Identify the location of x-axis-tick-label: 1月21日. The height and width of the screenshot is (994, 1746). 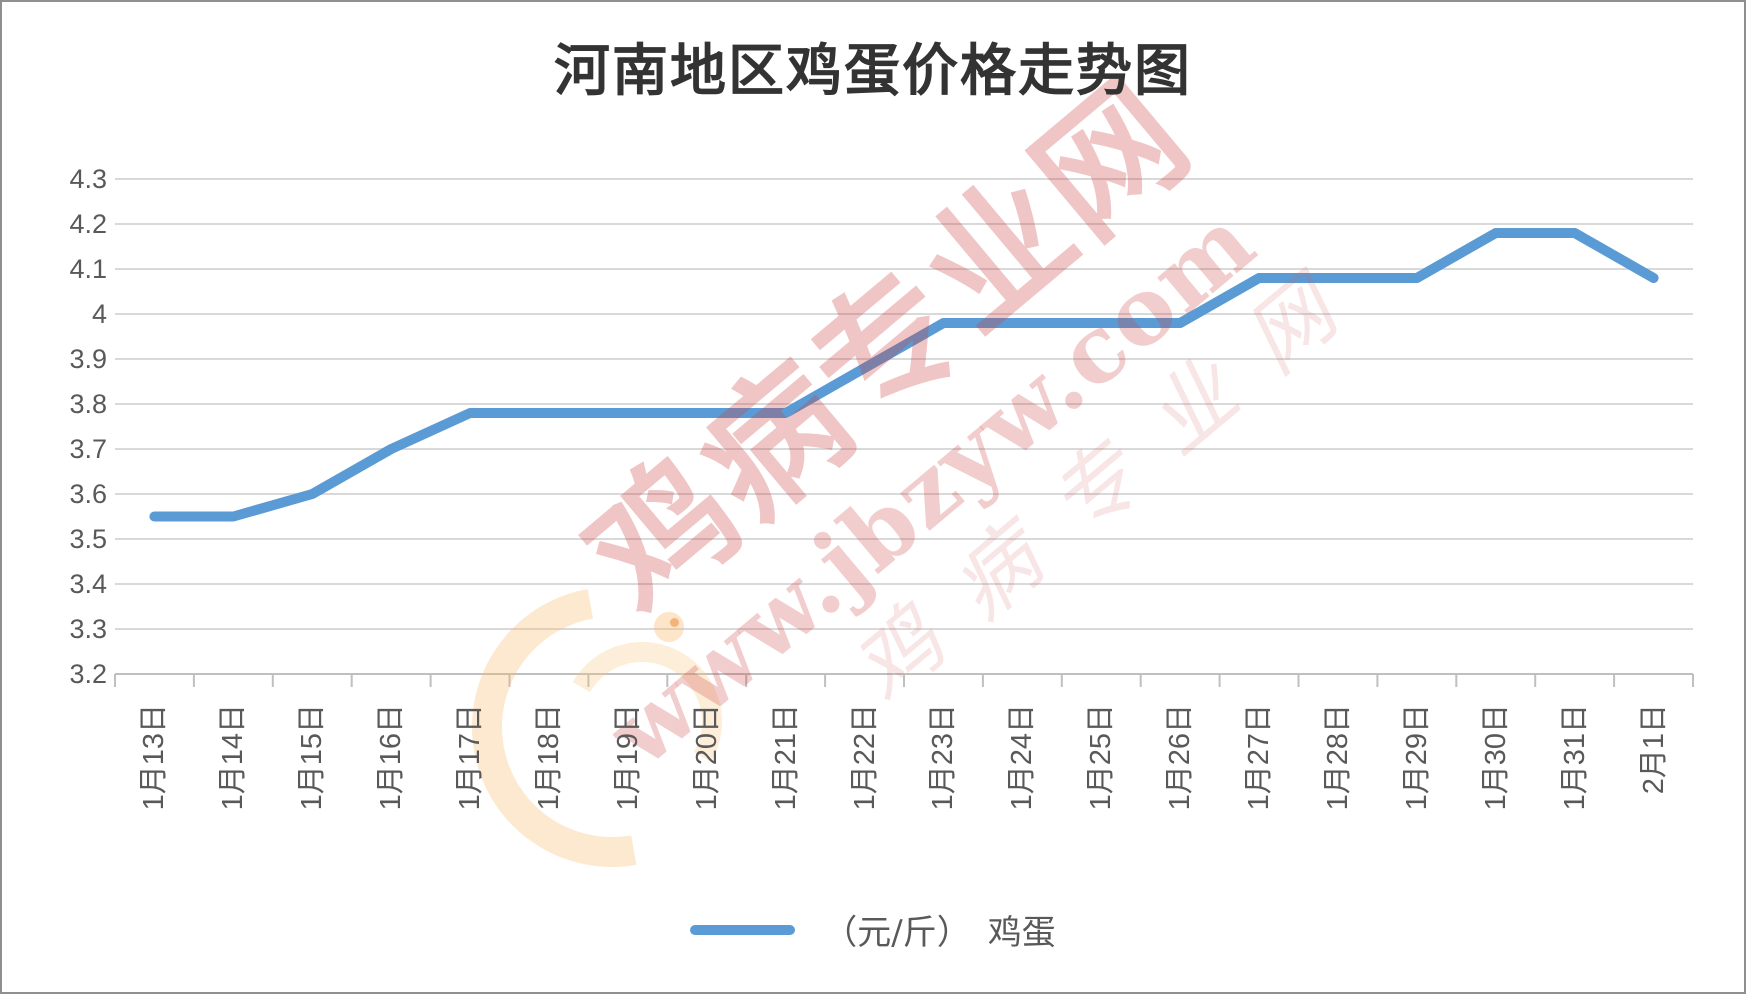
(785, 757).